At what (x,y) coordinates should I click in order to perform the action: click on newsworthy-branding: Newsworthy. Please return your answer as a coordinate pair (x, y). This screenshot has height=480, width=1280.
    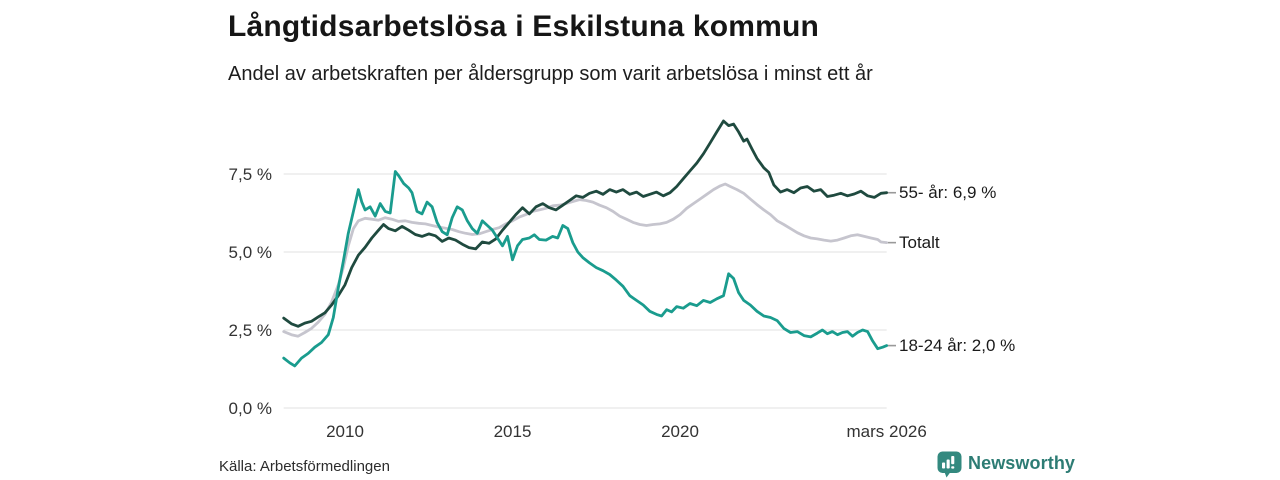
    Looking at the image, I should click on (1006, 464).